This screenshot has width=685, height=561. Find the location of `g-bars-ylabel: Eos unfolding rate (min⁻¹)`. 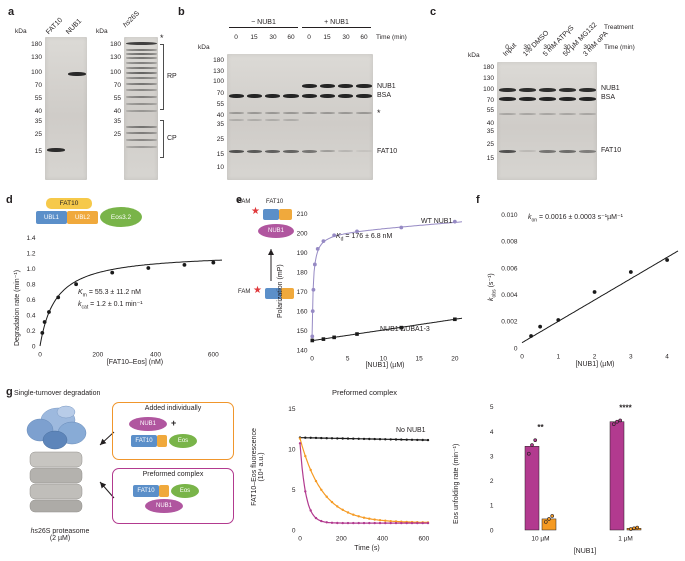

g-bars-ylabel: Eos unfolding rate (min⁻¹) is located at coordinates (456, 483).